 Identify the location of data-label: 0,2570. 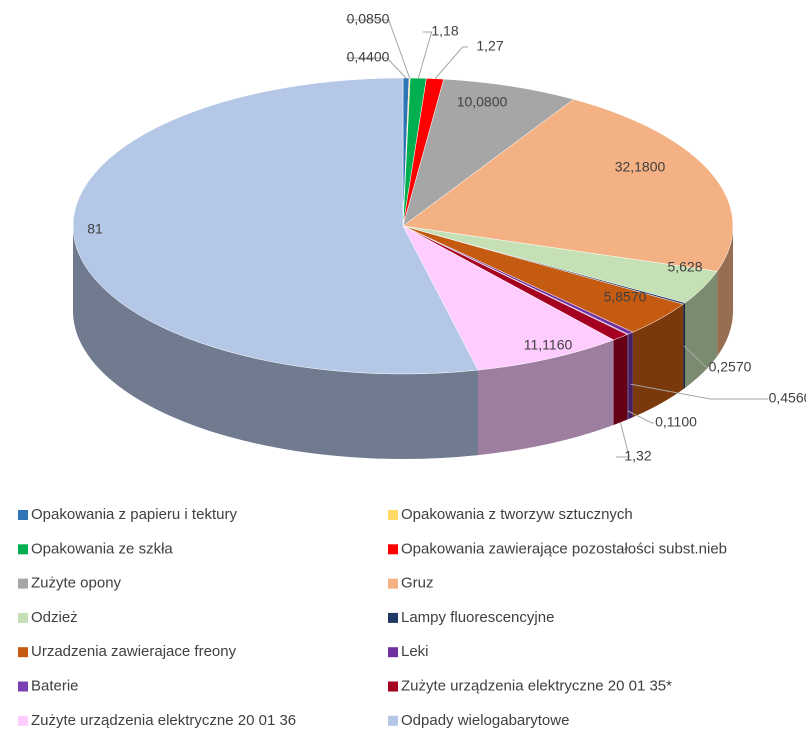
(730, 367).